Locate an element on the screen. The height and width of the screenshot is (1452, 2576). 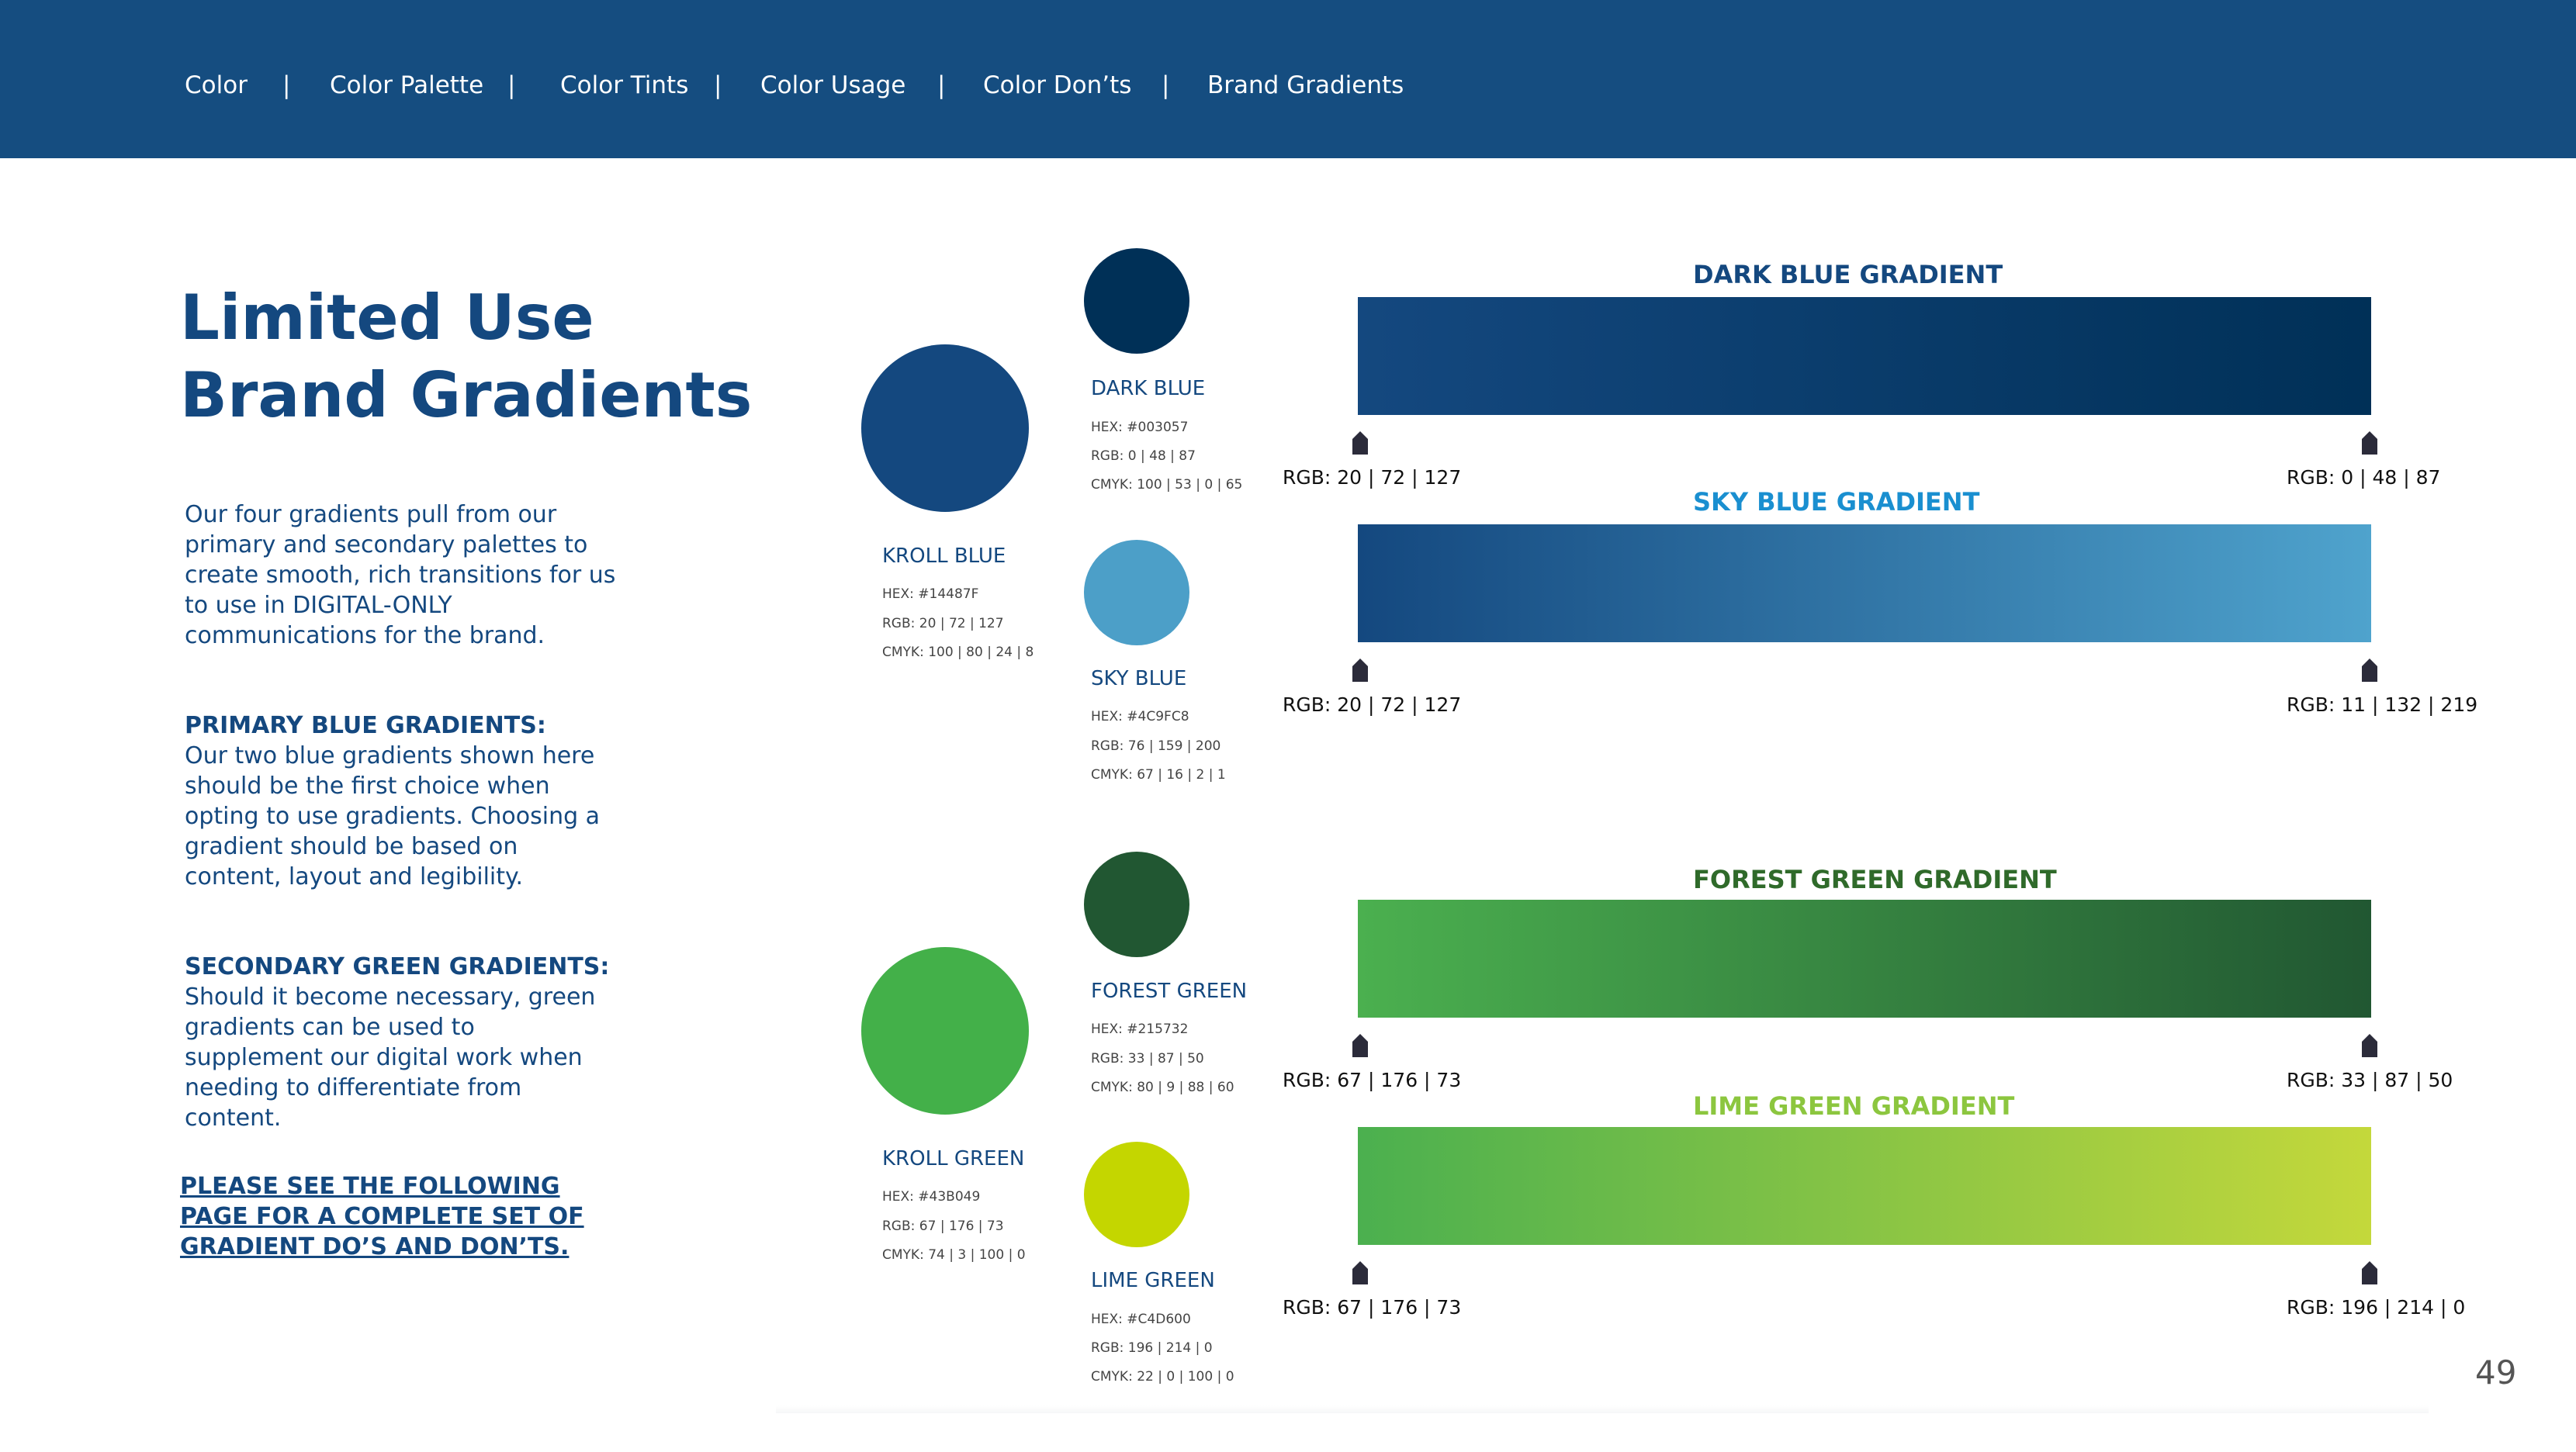
forest-green-gradient-bar is located at coordinates (1864, 959).